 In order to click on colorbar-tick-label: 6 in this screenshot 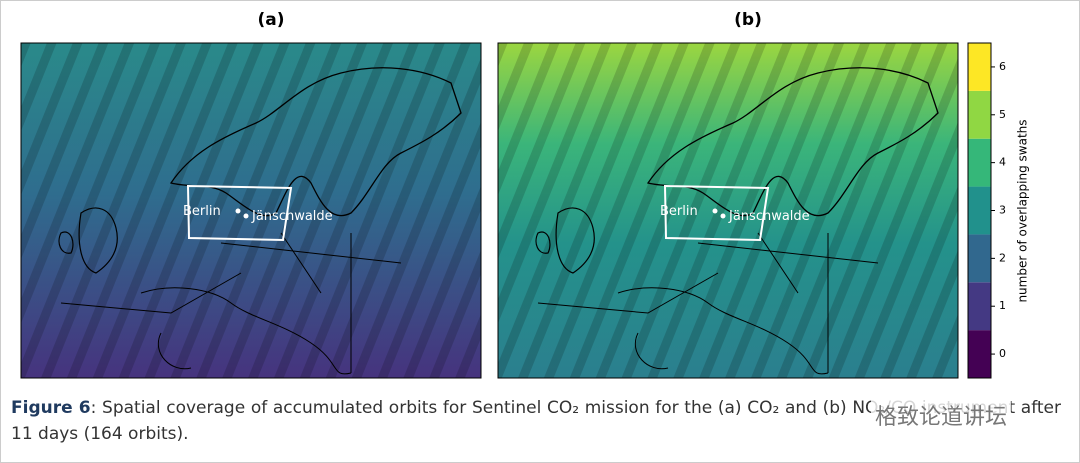, I will do `click(1002, 66)`.